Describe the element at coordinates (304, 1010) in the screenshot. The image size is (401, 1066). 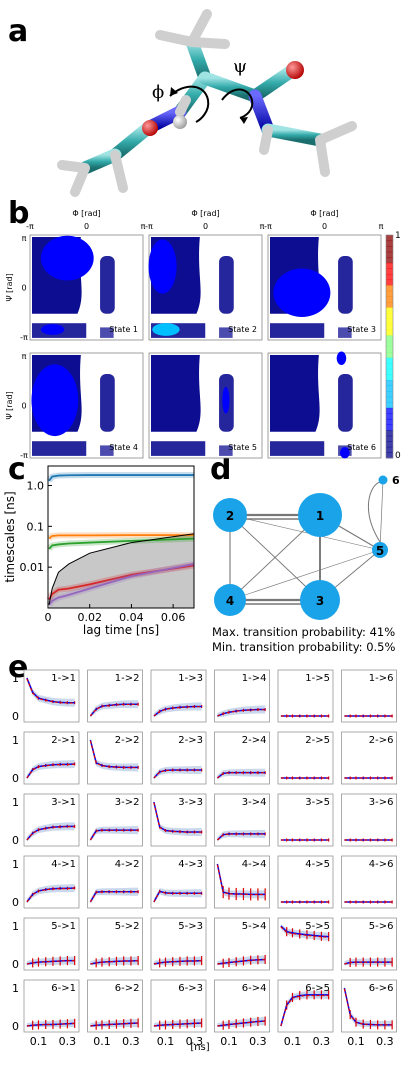
I see `ck-model-line` at that location.